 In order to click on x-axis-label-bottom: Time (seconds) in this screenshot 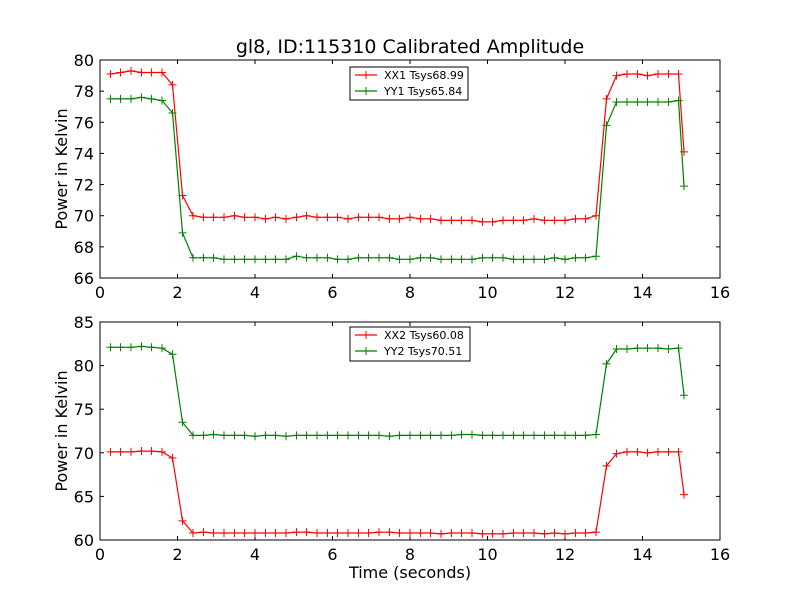, I will do `click(409, 572)`.